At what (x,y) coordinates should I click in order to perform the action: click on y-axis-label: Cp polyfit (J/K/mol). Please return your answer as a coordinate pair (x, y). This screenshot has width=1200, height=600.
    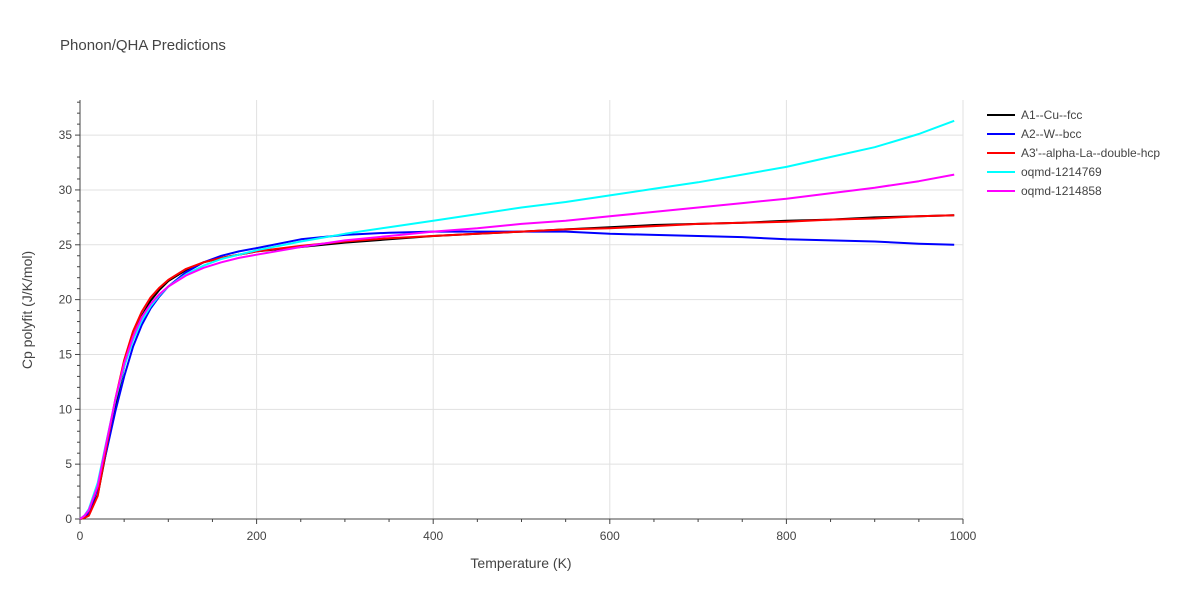
    Looking at the image, I should click on (27, 310).